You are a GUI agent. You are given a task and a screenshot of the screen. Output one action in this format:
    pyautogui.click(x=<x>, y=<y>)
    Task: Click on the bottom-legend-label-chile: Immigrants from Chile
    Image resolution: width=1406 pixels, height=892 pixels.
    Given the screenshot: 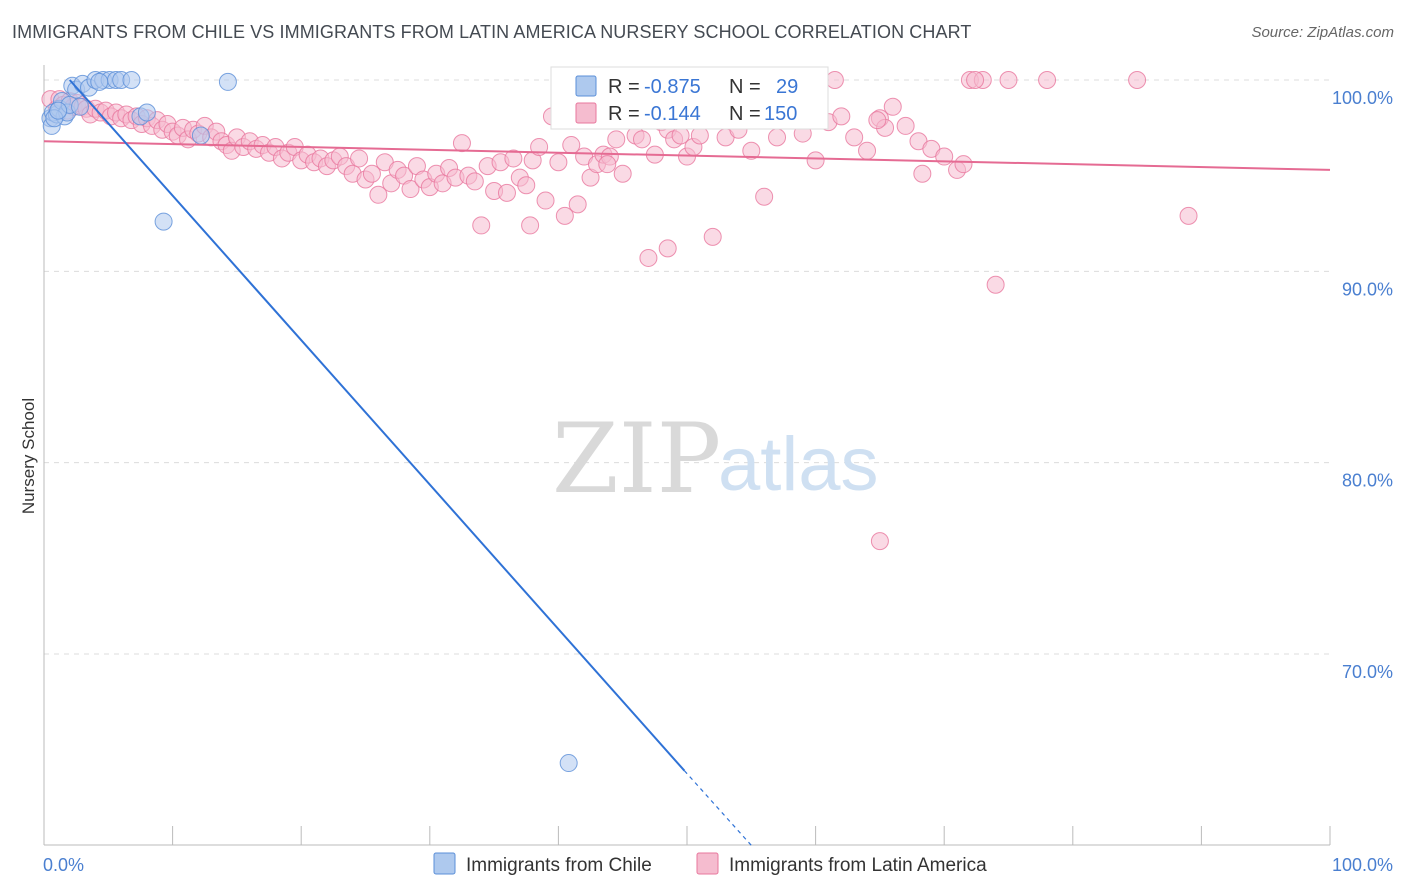 What is the action you would take?
    pyautogui.click(x=559, y=865)
    